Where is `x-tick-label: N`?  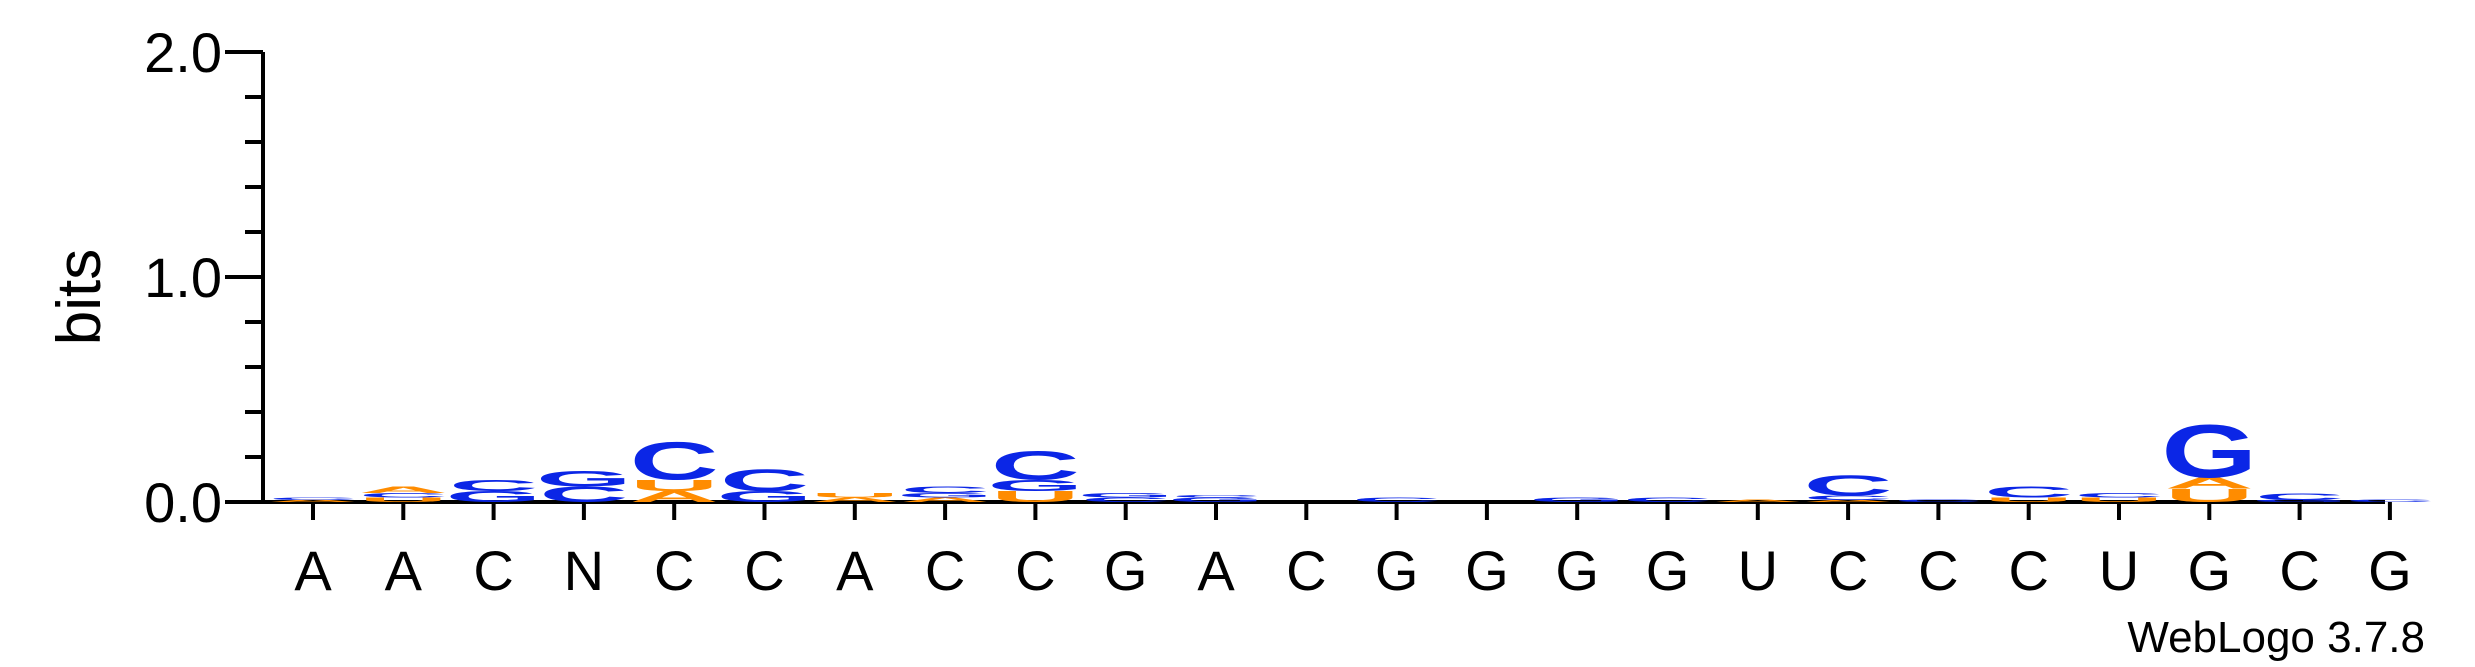 x-tick-label: N is located at coordinates (584, 570).